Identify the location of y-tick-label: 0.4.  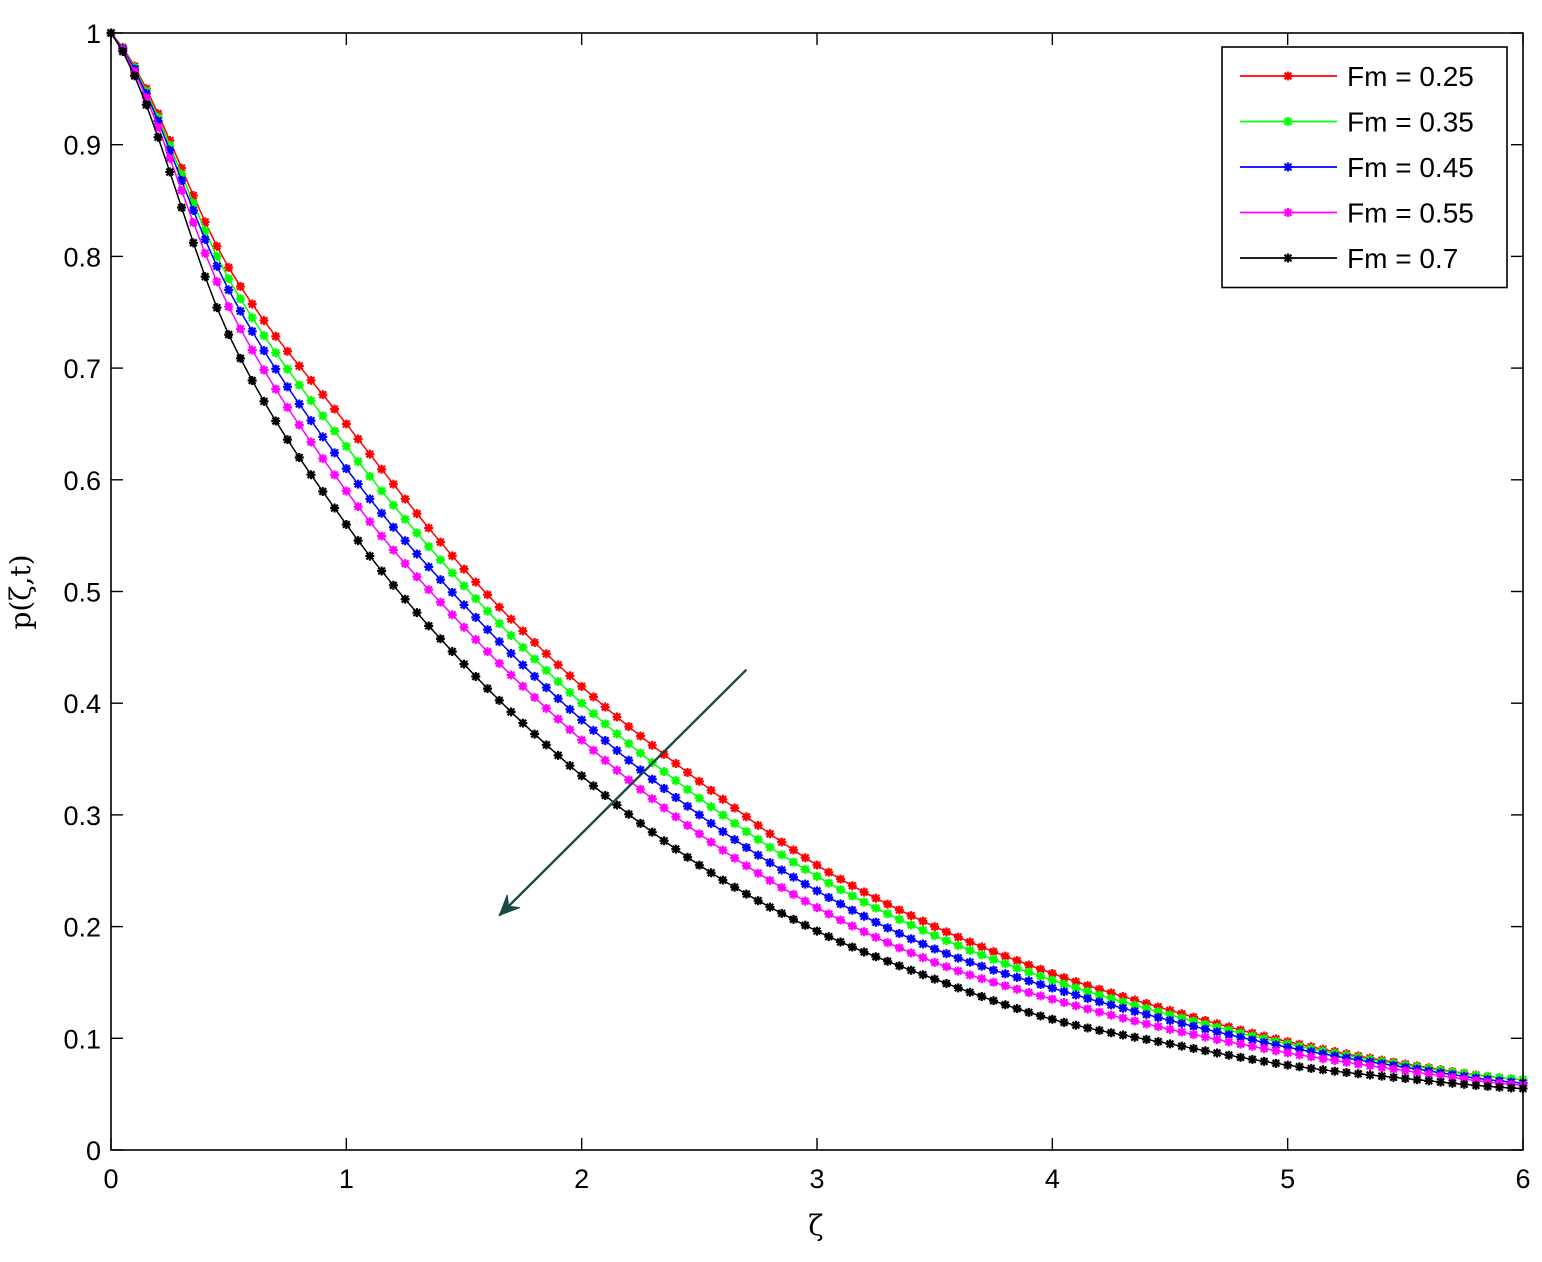
(82, 704).